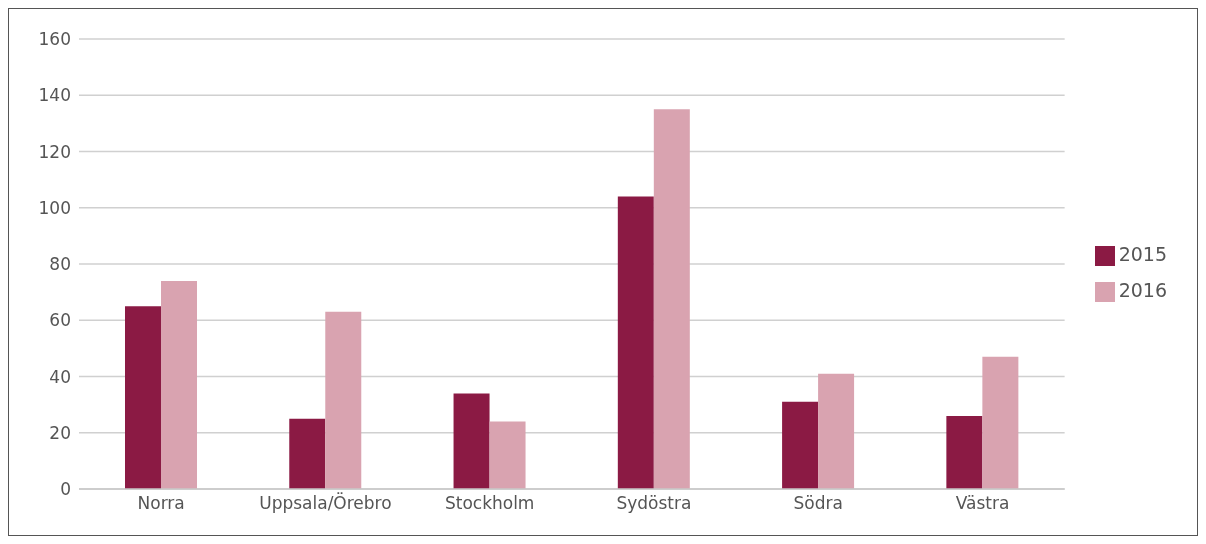 Image resolution: width=1206 pixels, height=544 pixels. I want to click on x-tick-label: Västra, so click(982, 503).